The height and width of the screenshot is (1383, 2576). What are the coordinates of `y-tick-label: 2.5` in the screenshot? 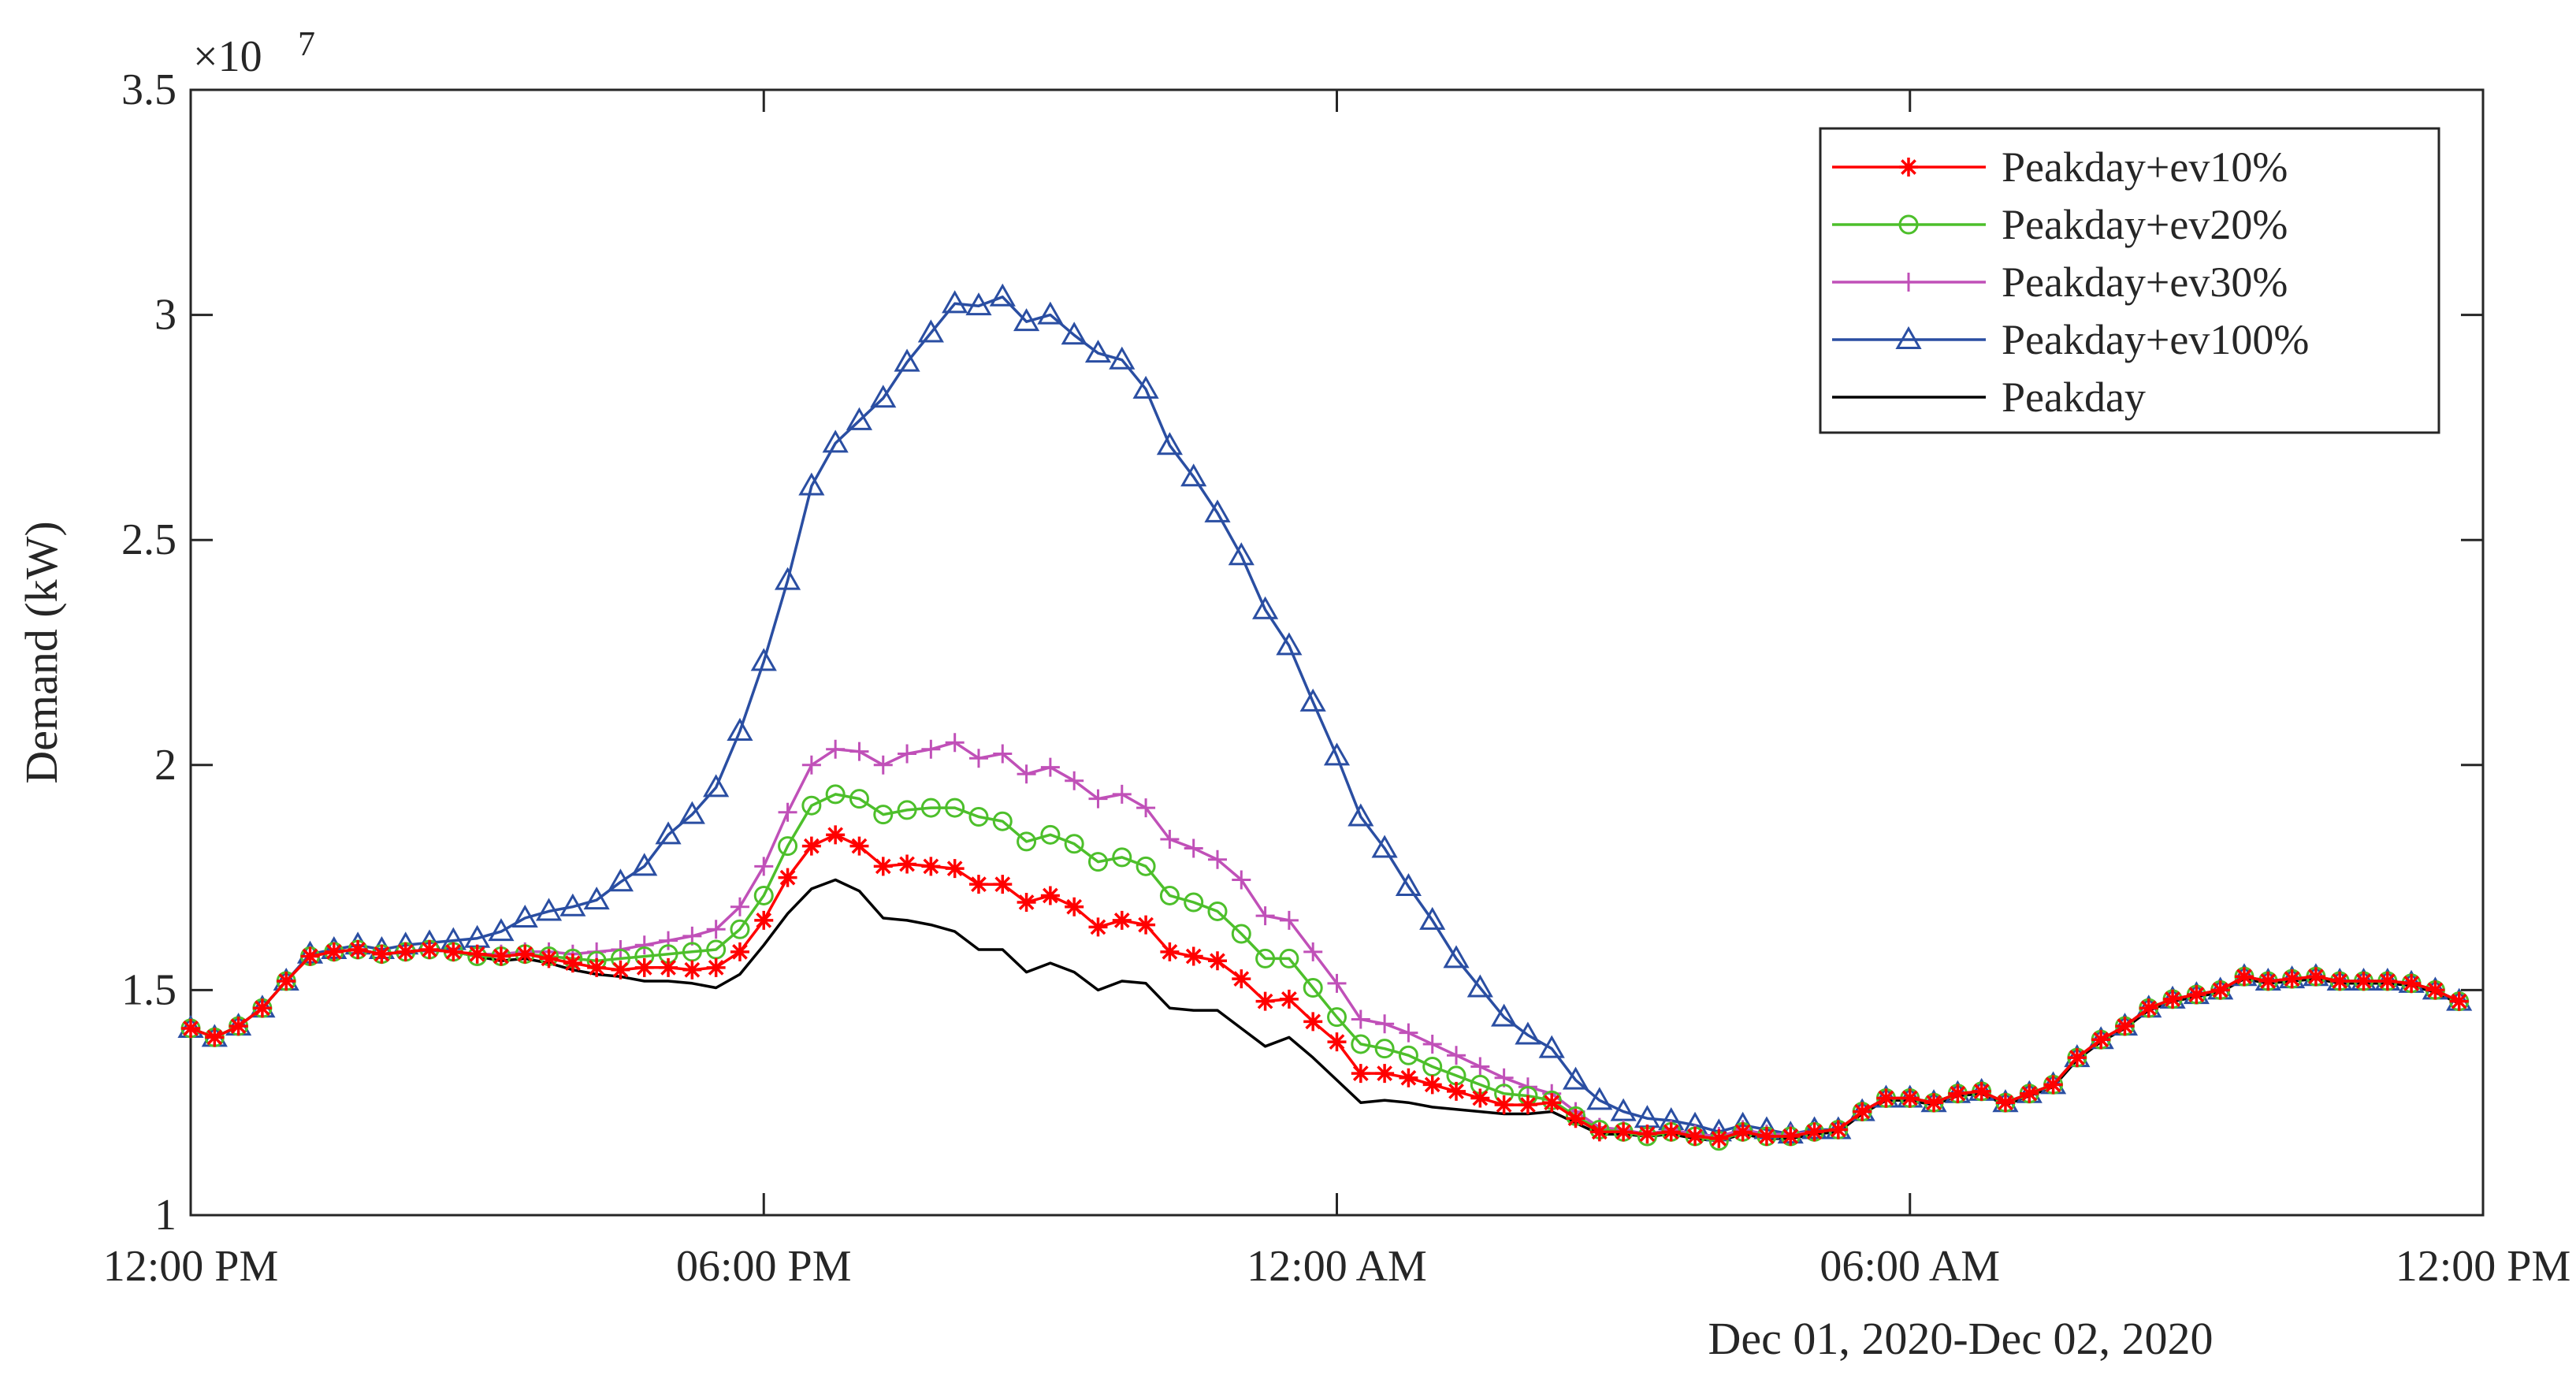 It's located at (149, 539).